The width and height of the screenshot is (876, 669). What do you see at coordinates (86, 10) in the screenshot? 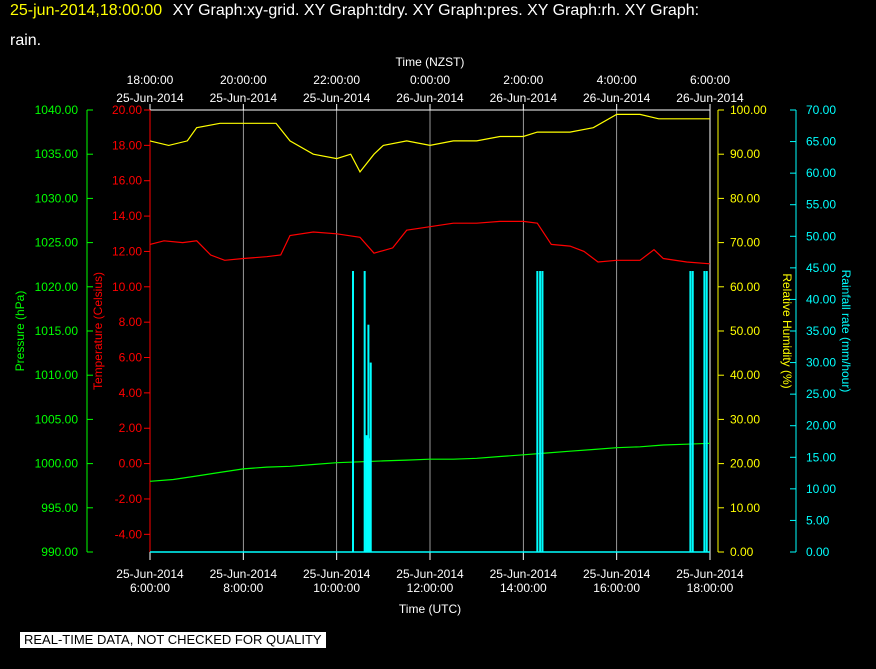
I see `timestamp: 25-jun-2014,18:00:00` at bounding box center [86, 10].